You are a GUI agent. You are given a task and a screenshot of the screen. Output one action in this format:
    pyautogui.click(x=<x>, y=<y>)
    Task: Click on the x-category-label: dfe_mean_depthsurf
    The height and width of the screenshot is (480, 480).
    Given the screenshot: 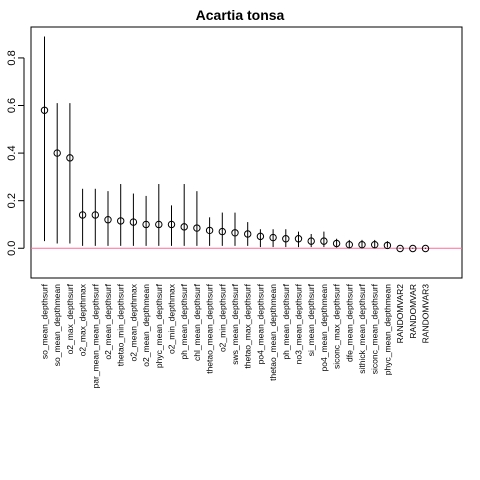 What is the action you would take?
    pyautogui.click(x=349, y=322)
    